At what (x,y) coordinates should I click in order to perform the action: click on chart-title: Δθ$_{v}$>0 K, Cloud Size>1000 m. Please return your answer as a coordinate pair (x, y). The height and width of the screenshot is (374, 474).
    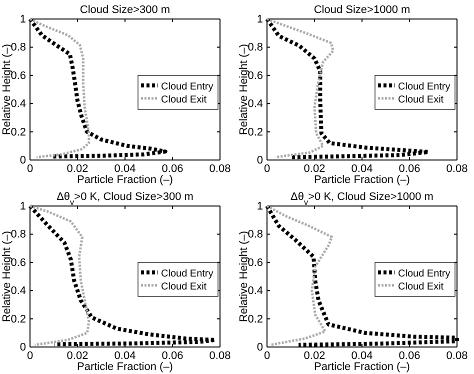
    Looking at the image, I should click on (362, 198).